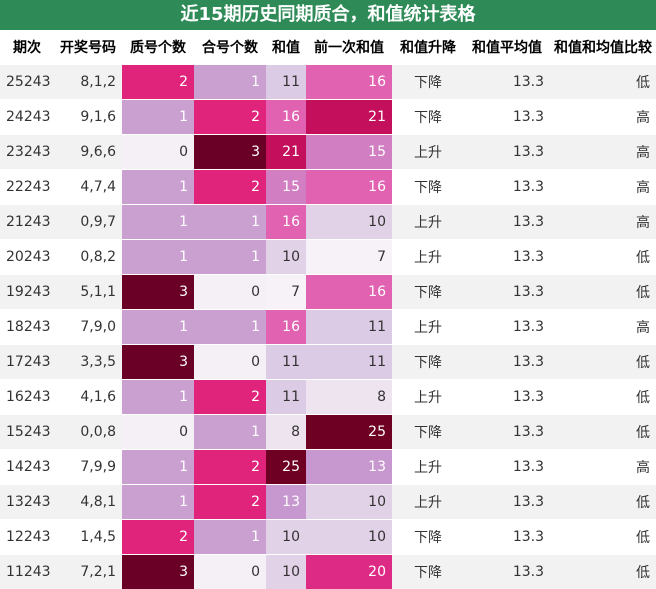 This screenshot has width=656, height=589. What do you see at coordinates (27, 327) in the screenshot?
I see `cell-qici: 18243` at bounding box center [27, 327].